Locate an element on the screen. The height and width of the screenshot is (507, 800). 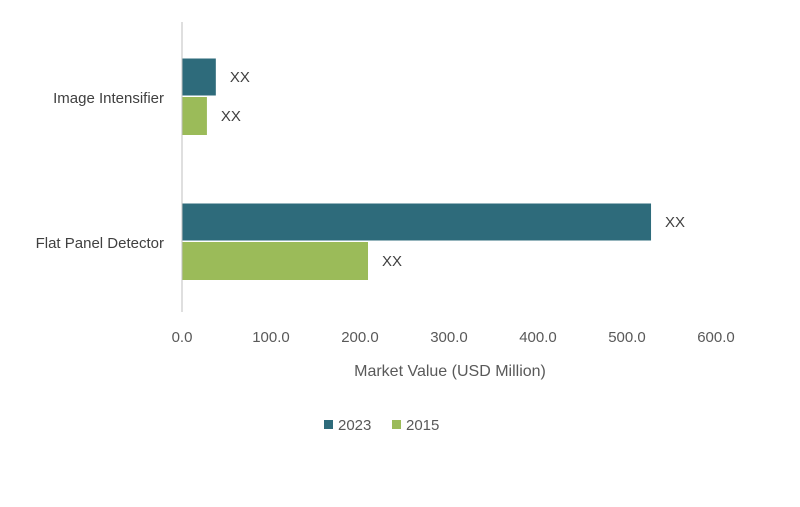
x-tick-labels: 0.0 100.0 200.0 300.0 400.0 500.0 600.0 is located at coordinates (453, 337).